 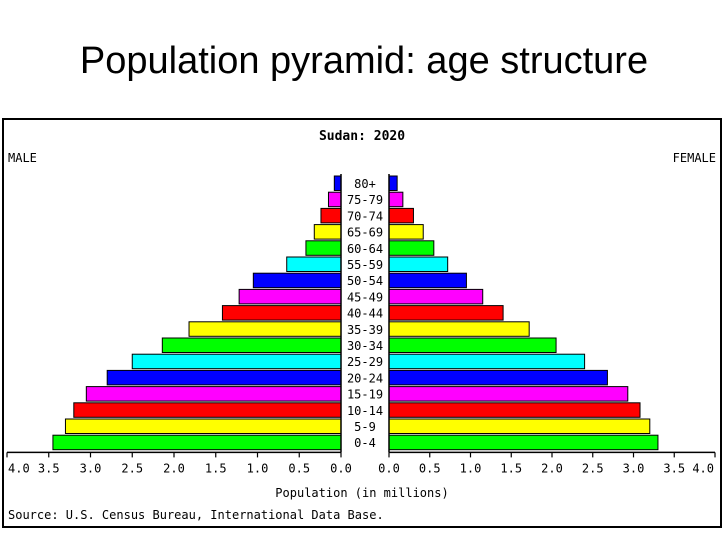 I want to click on age-label: 75-79, so click(x=365, y=200).